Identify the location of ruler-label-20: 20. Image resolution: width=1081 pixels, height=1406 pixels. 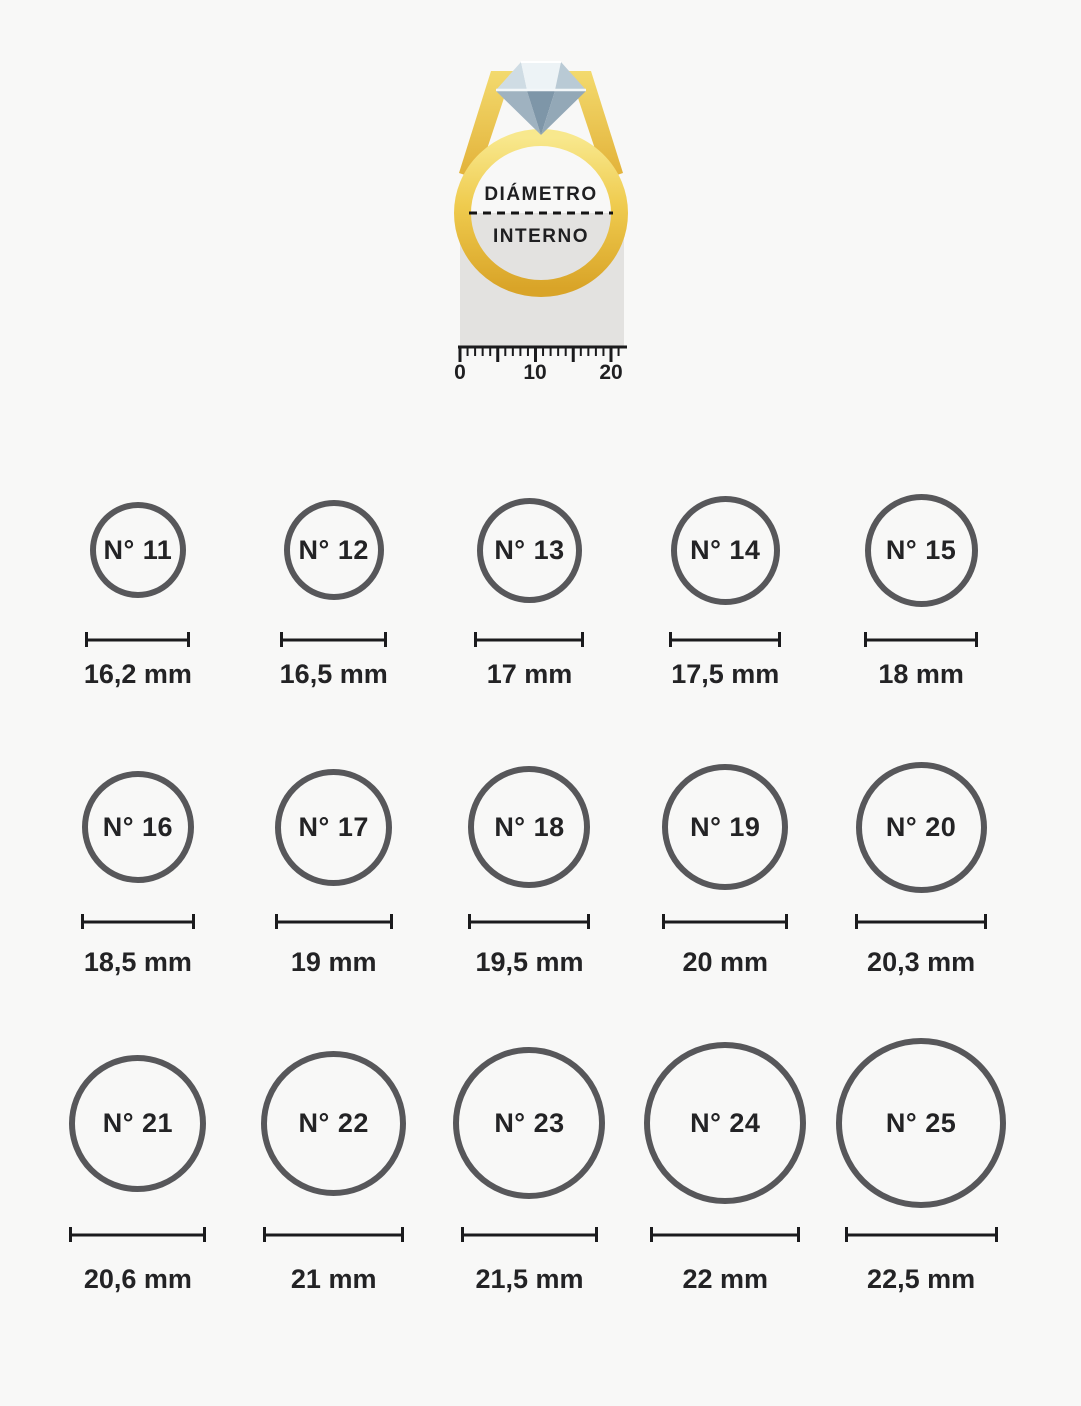
(610, 372).